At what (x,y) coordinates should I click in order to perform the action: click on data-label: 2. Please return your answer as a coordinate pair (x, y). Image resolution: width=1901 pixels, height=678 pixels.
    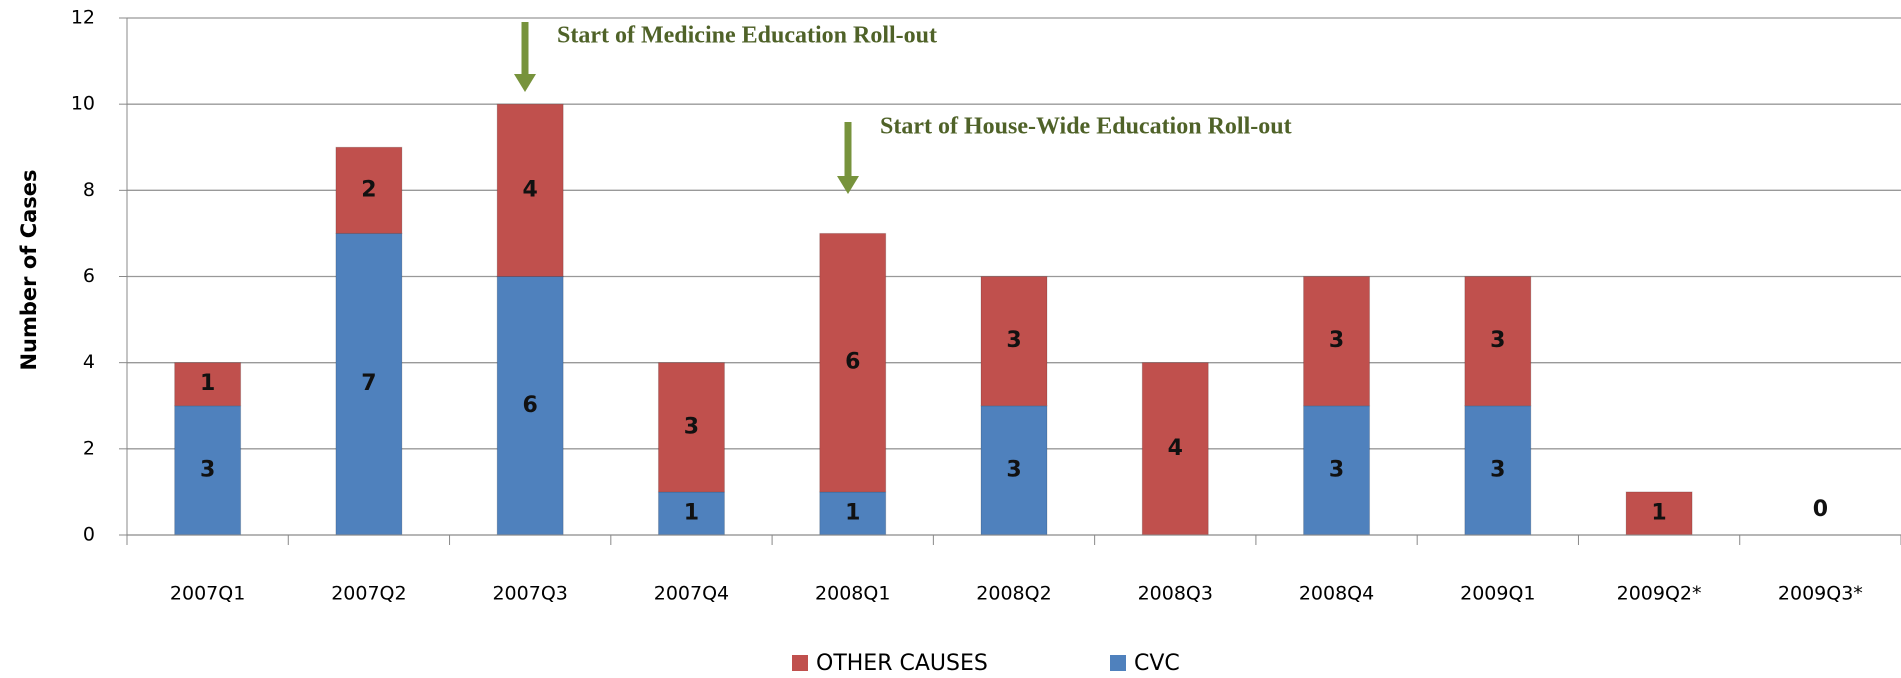
    Looking at the image, I should click on (368, 189).